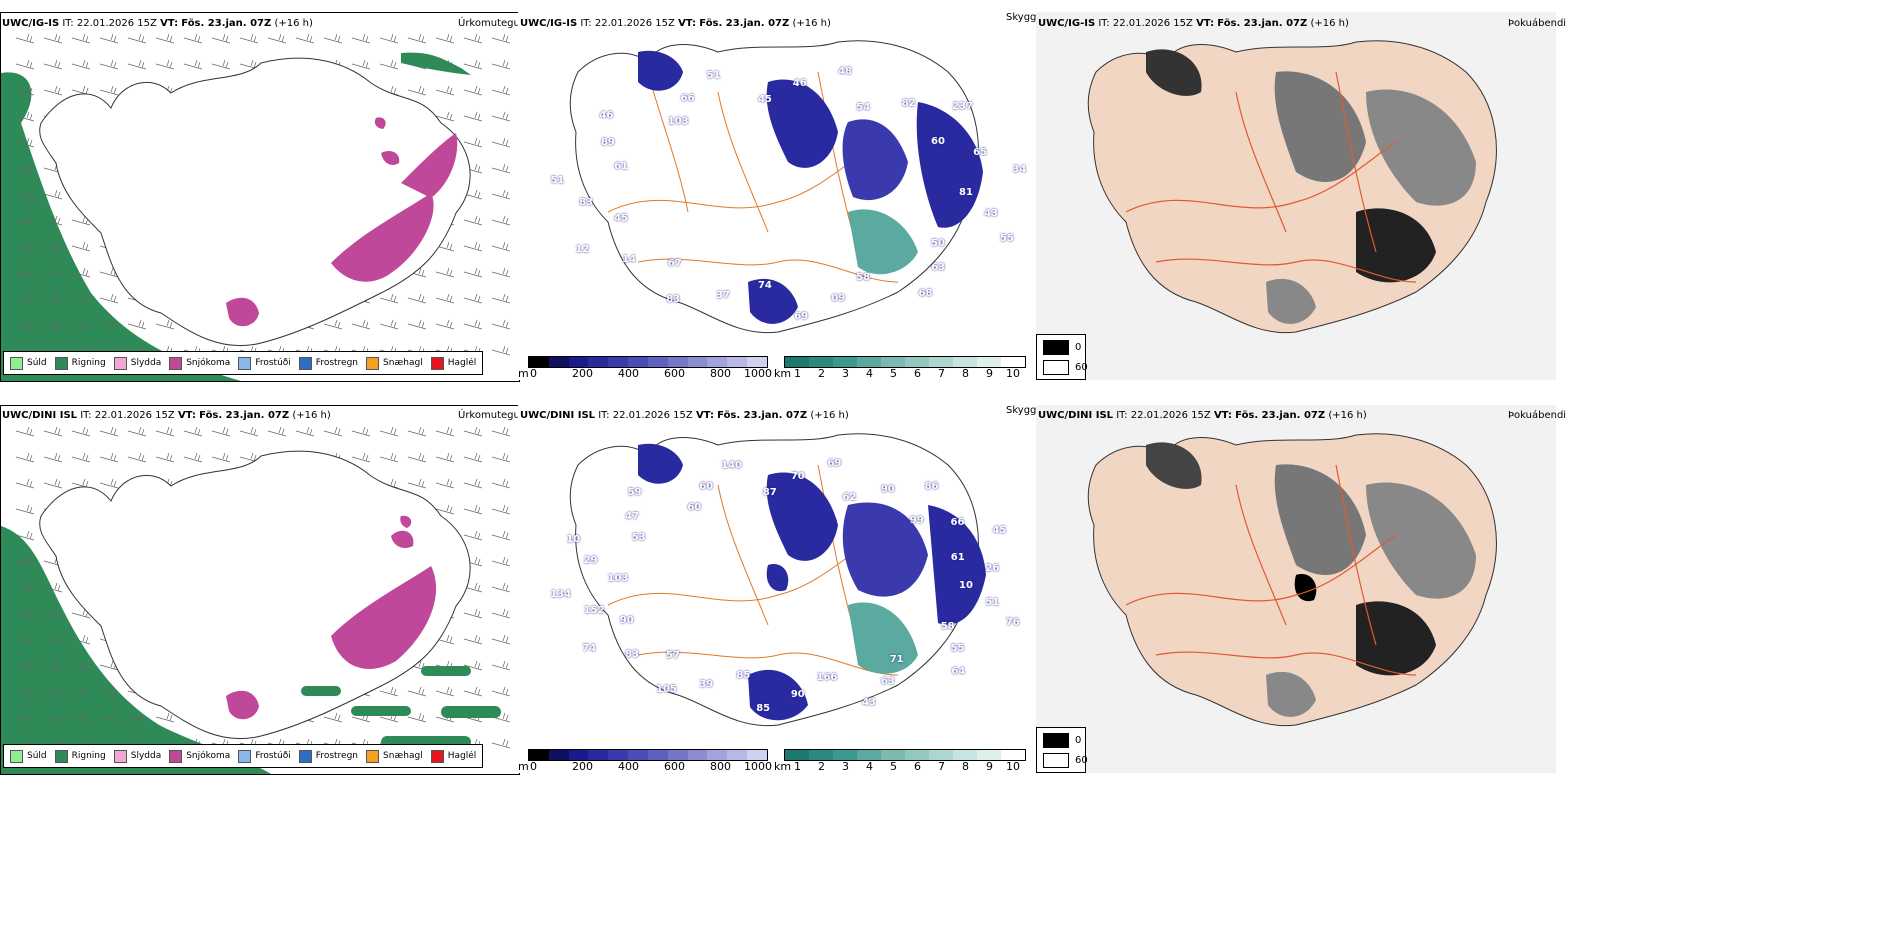 This screenshot has height=950, width=1900. What do you see at coordinates (827, 677) in the screenshot?
I see `visibility-value-label: 166` at bounding box center [827, 677].